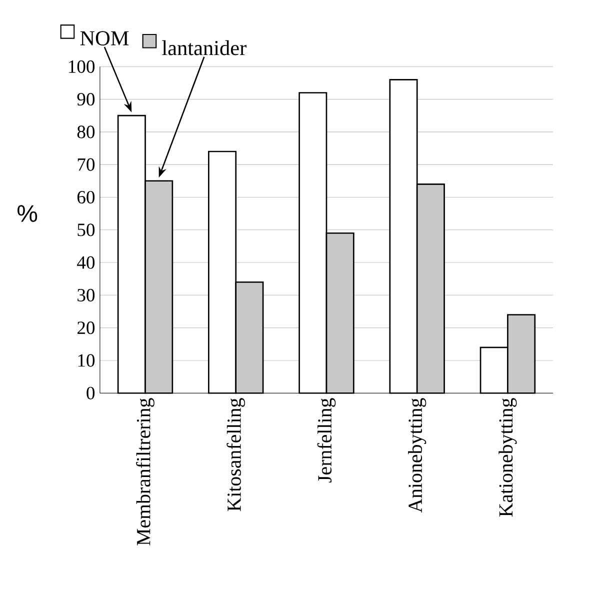  Describe the element at coordinates (326, 440) in the screenshot. I see `x-tick-label: Jernfelling` at that location.